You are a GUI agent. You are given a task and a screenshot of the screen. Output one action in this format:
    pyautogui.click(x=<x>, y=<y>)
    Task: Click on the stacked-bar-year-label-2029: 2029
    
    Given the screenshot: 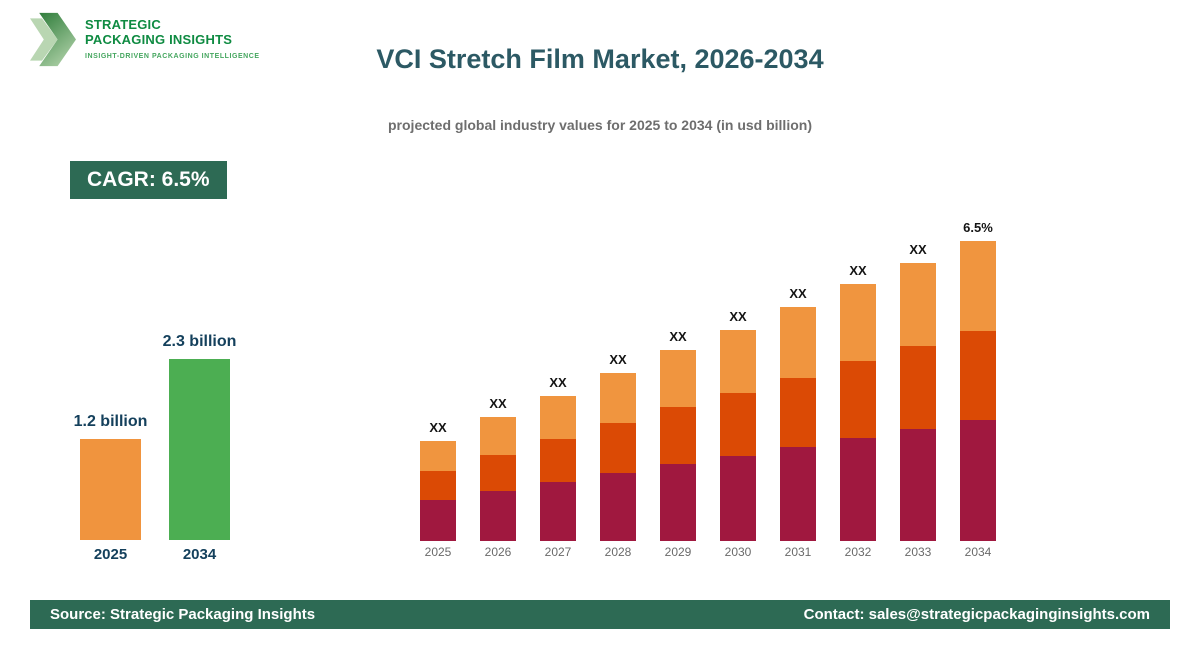 What is the action you would take?
    pyautogui.click(x=678, y=552)
    